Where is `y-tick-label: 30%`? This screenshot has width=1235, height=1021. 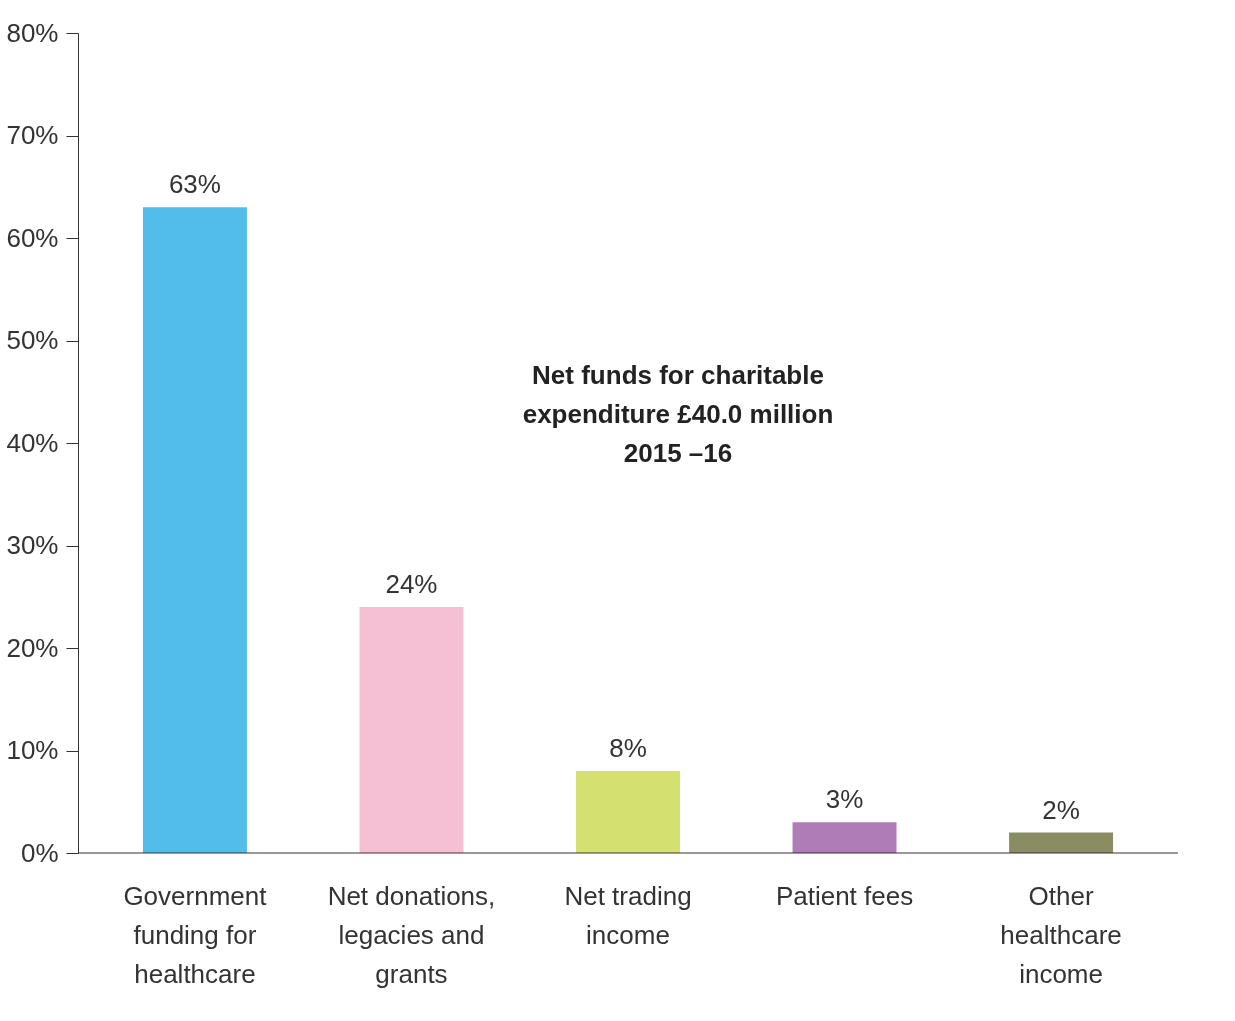
y-tick-label: 30% is located at coordinates (32, 545).